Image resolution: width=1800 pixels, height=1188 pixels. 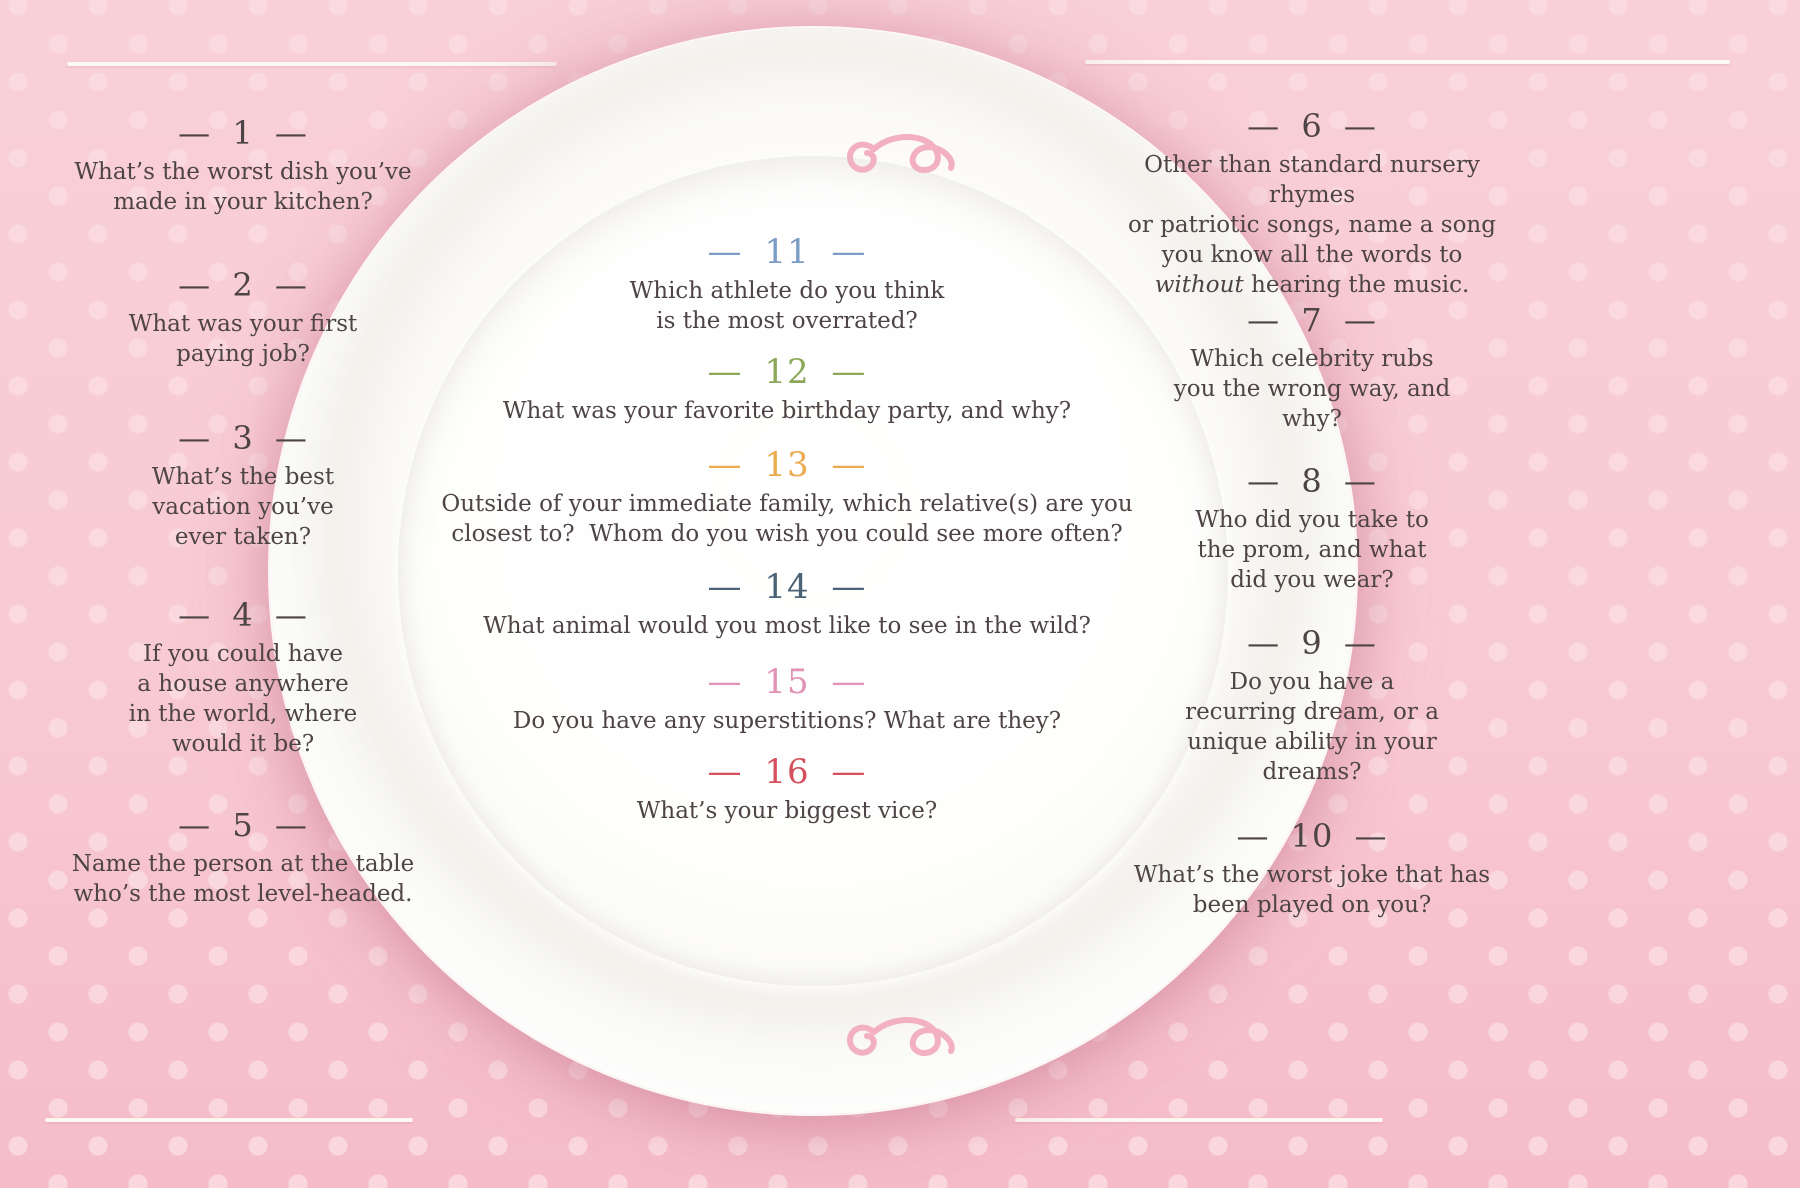 I want to click on question-text: What’s your biggest vice?, so click(x=787, y=811).